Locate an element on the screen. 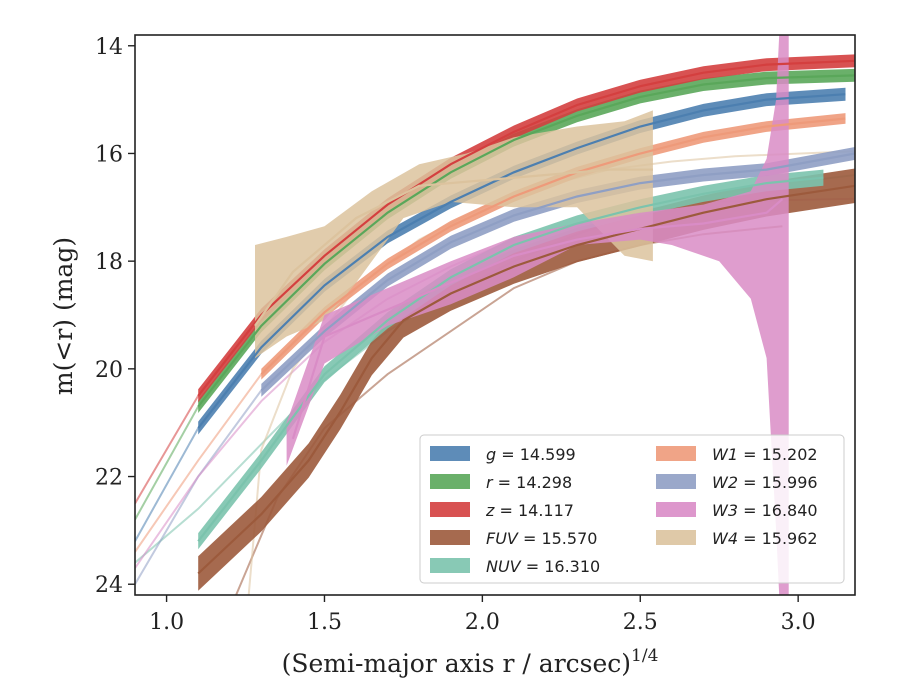 The width and height of the screenshot is (900, 700). y-tick-label: 14 is located at coordinates (109, 47).